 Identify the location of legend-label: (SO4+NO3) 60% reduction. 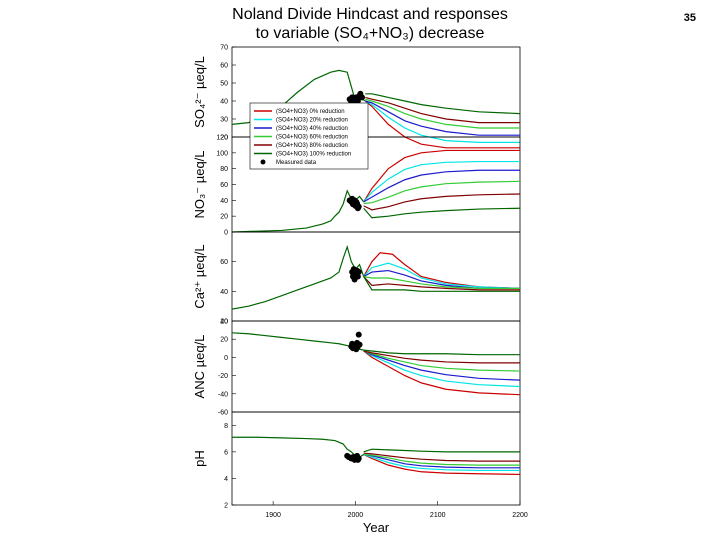
(312, 138).